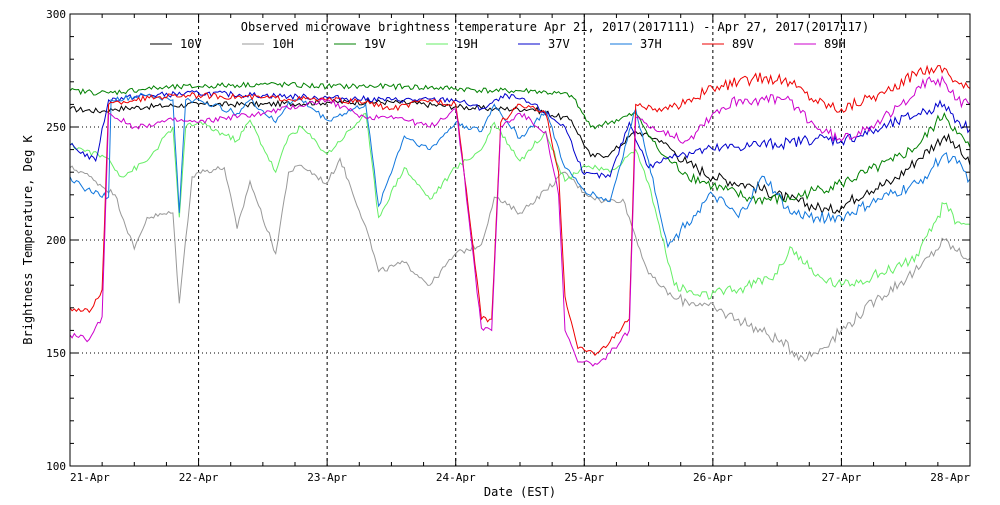 The height and width of the screenshot is (505, 1000). Describe the element at coordinates (191, 44) in the screenshot. I see `legend-label-10V: 10V` at that location.